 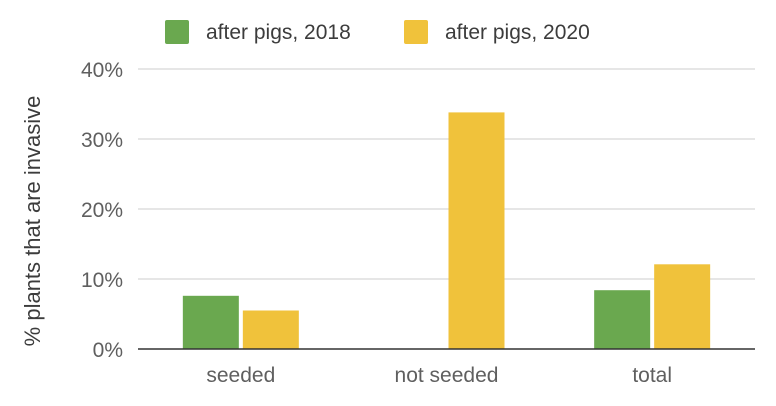 What do you see at coordinates (517, 32) in the screenshot?
I see `legend-label: after pigs, 2020` at bounding box center [517, 32].